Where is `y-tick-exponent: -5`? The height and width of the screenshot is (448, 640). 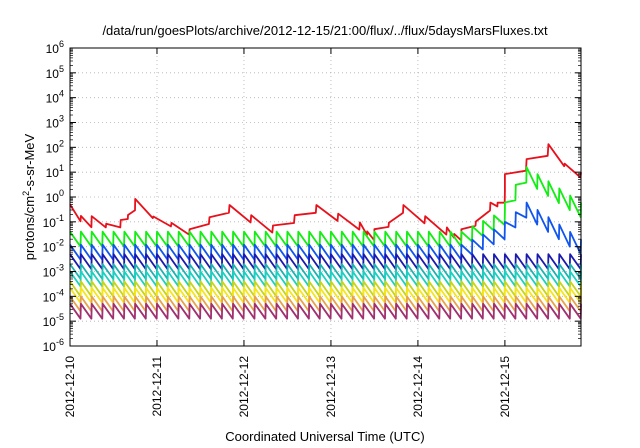 y-tick-exponent: -5 is located at coordinates (60, 317).